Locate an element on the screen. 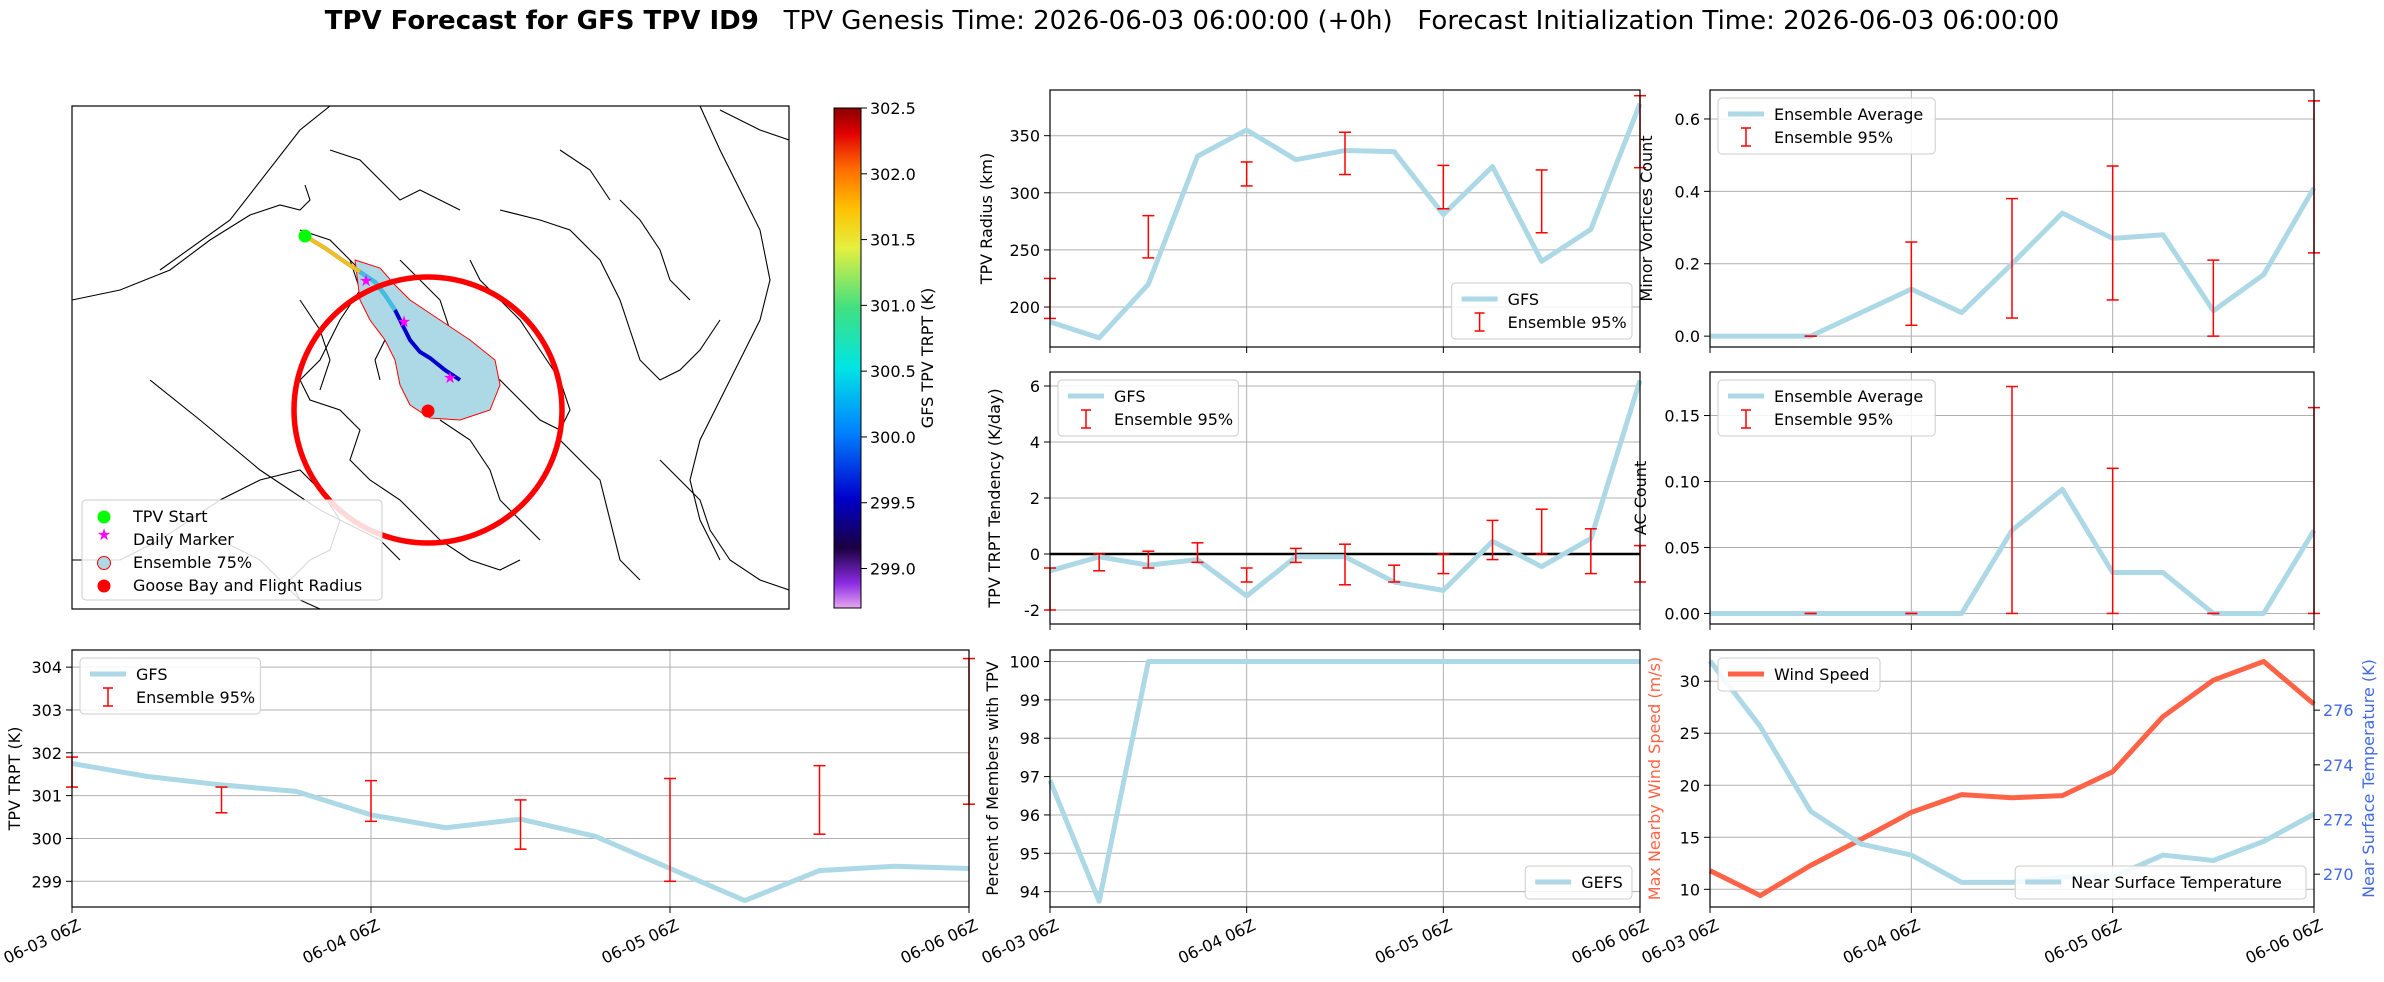 Image resolution: width=2384 pixels, height=982 pixels. legend-daily-marker: Daily Marker is located at coordinates (183, 539).